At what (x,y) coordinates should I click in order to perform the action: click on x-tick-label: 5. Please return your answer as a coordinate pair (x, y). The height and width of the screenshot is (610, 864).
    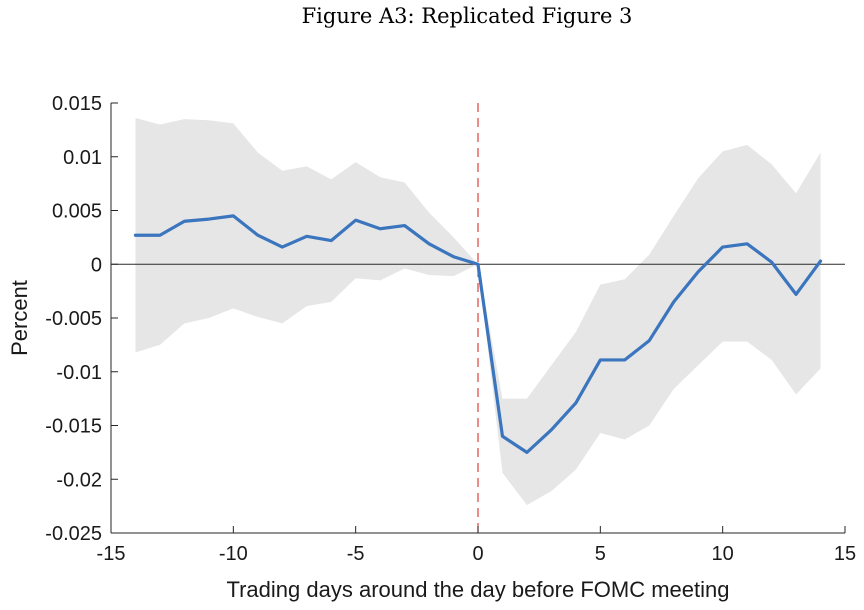
    Looking at the image, I should click on (600, 554).